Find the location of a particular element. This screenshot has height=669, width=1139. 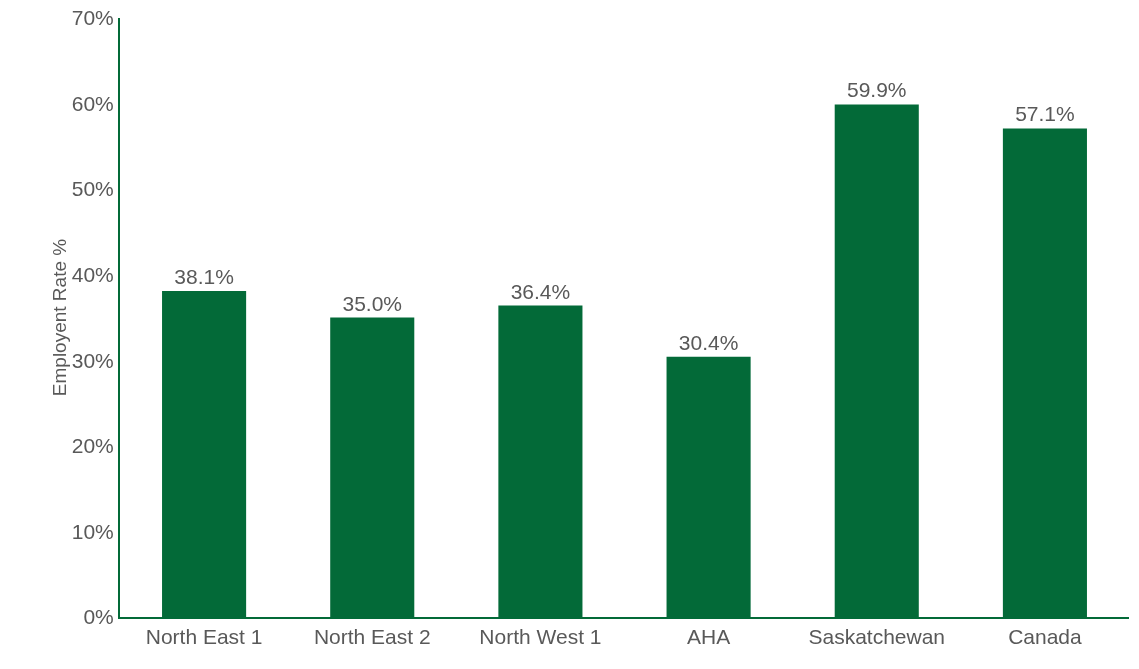

x-tick-label: North West 1 is located at coordinates (540, 637).